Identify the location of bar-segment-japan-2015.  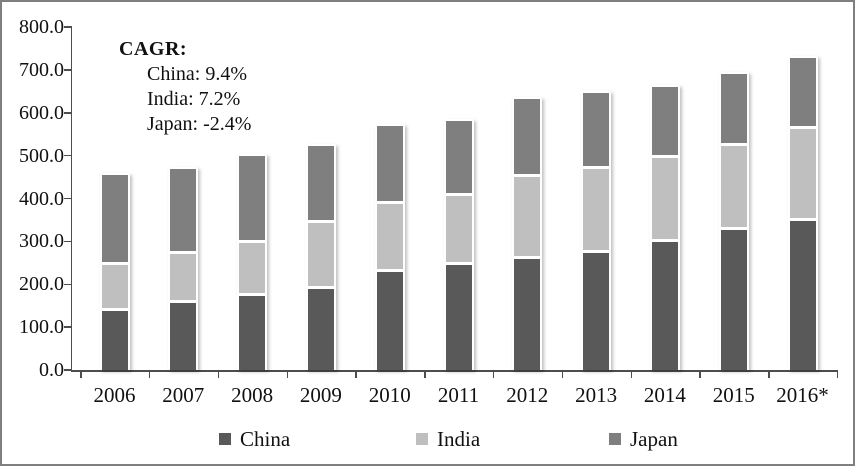
(733, 108).